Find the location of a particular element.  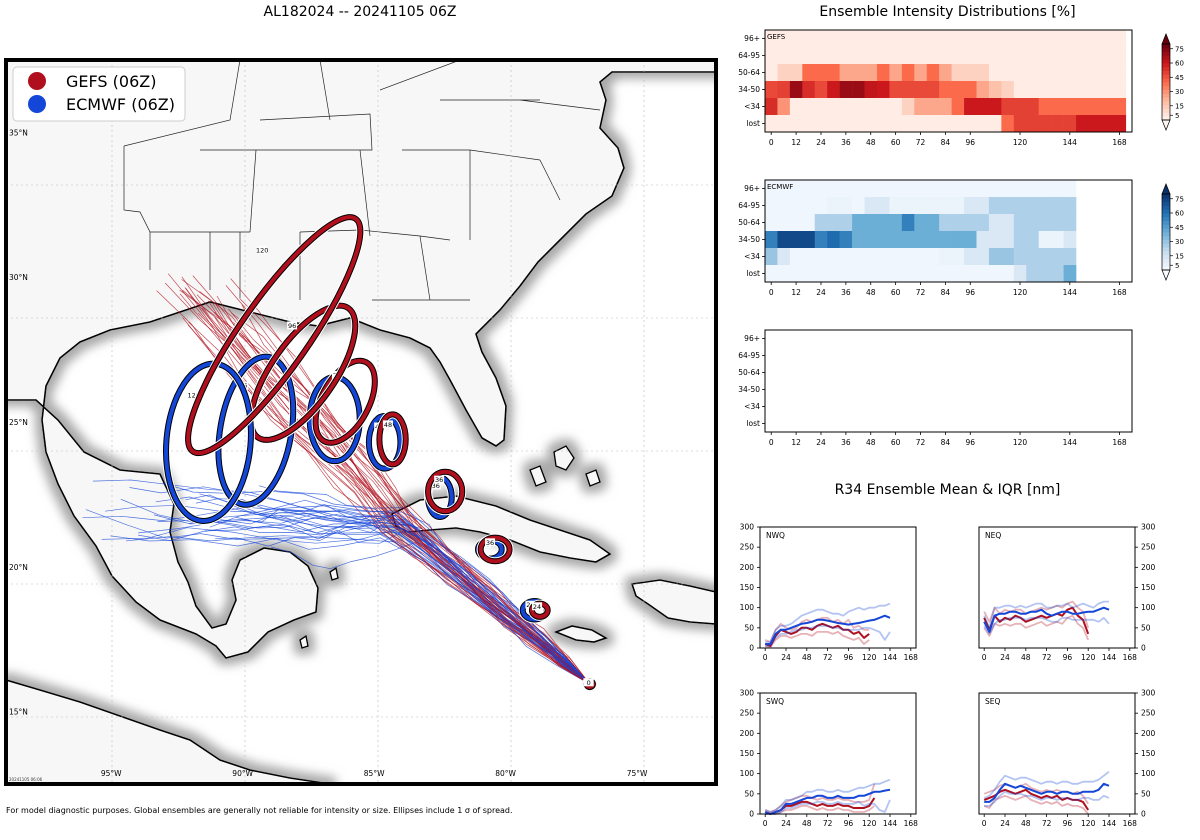

colorbar-extend-max is located at coordinates (1166, 189).